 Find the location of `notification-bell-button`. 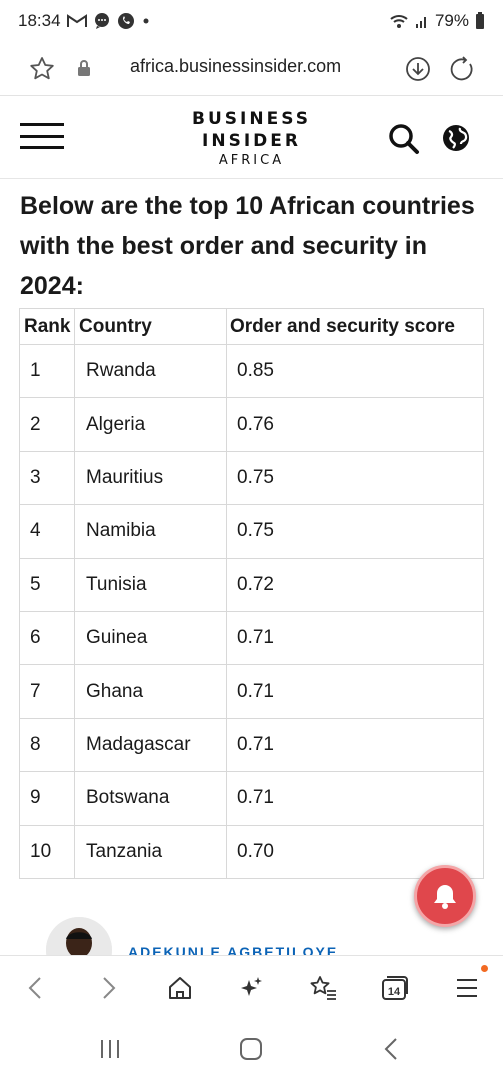

notification-bell-button is located at coordinates (445, 896).